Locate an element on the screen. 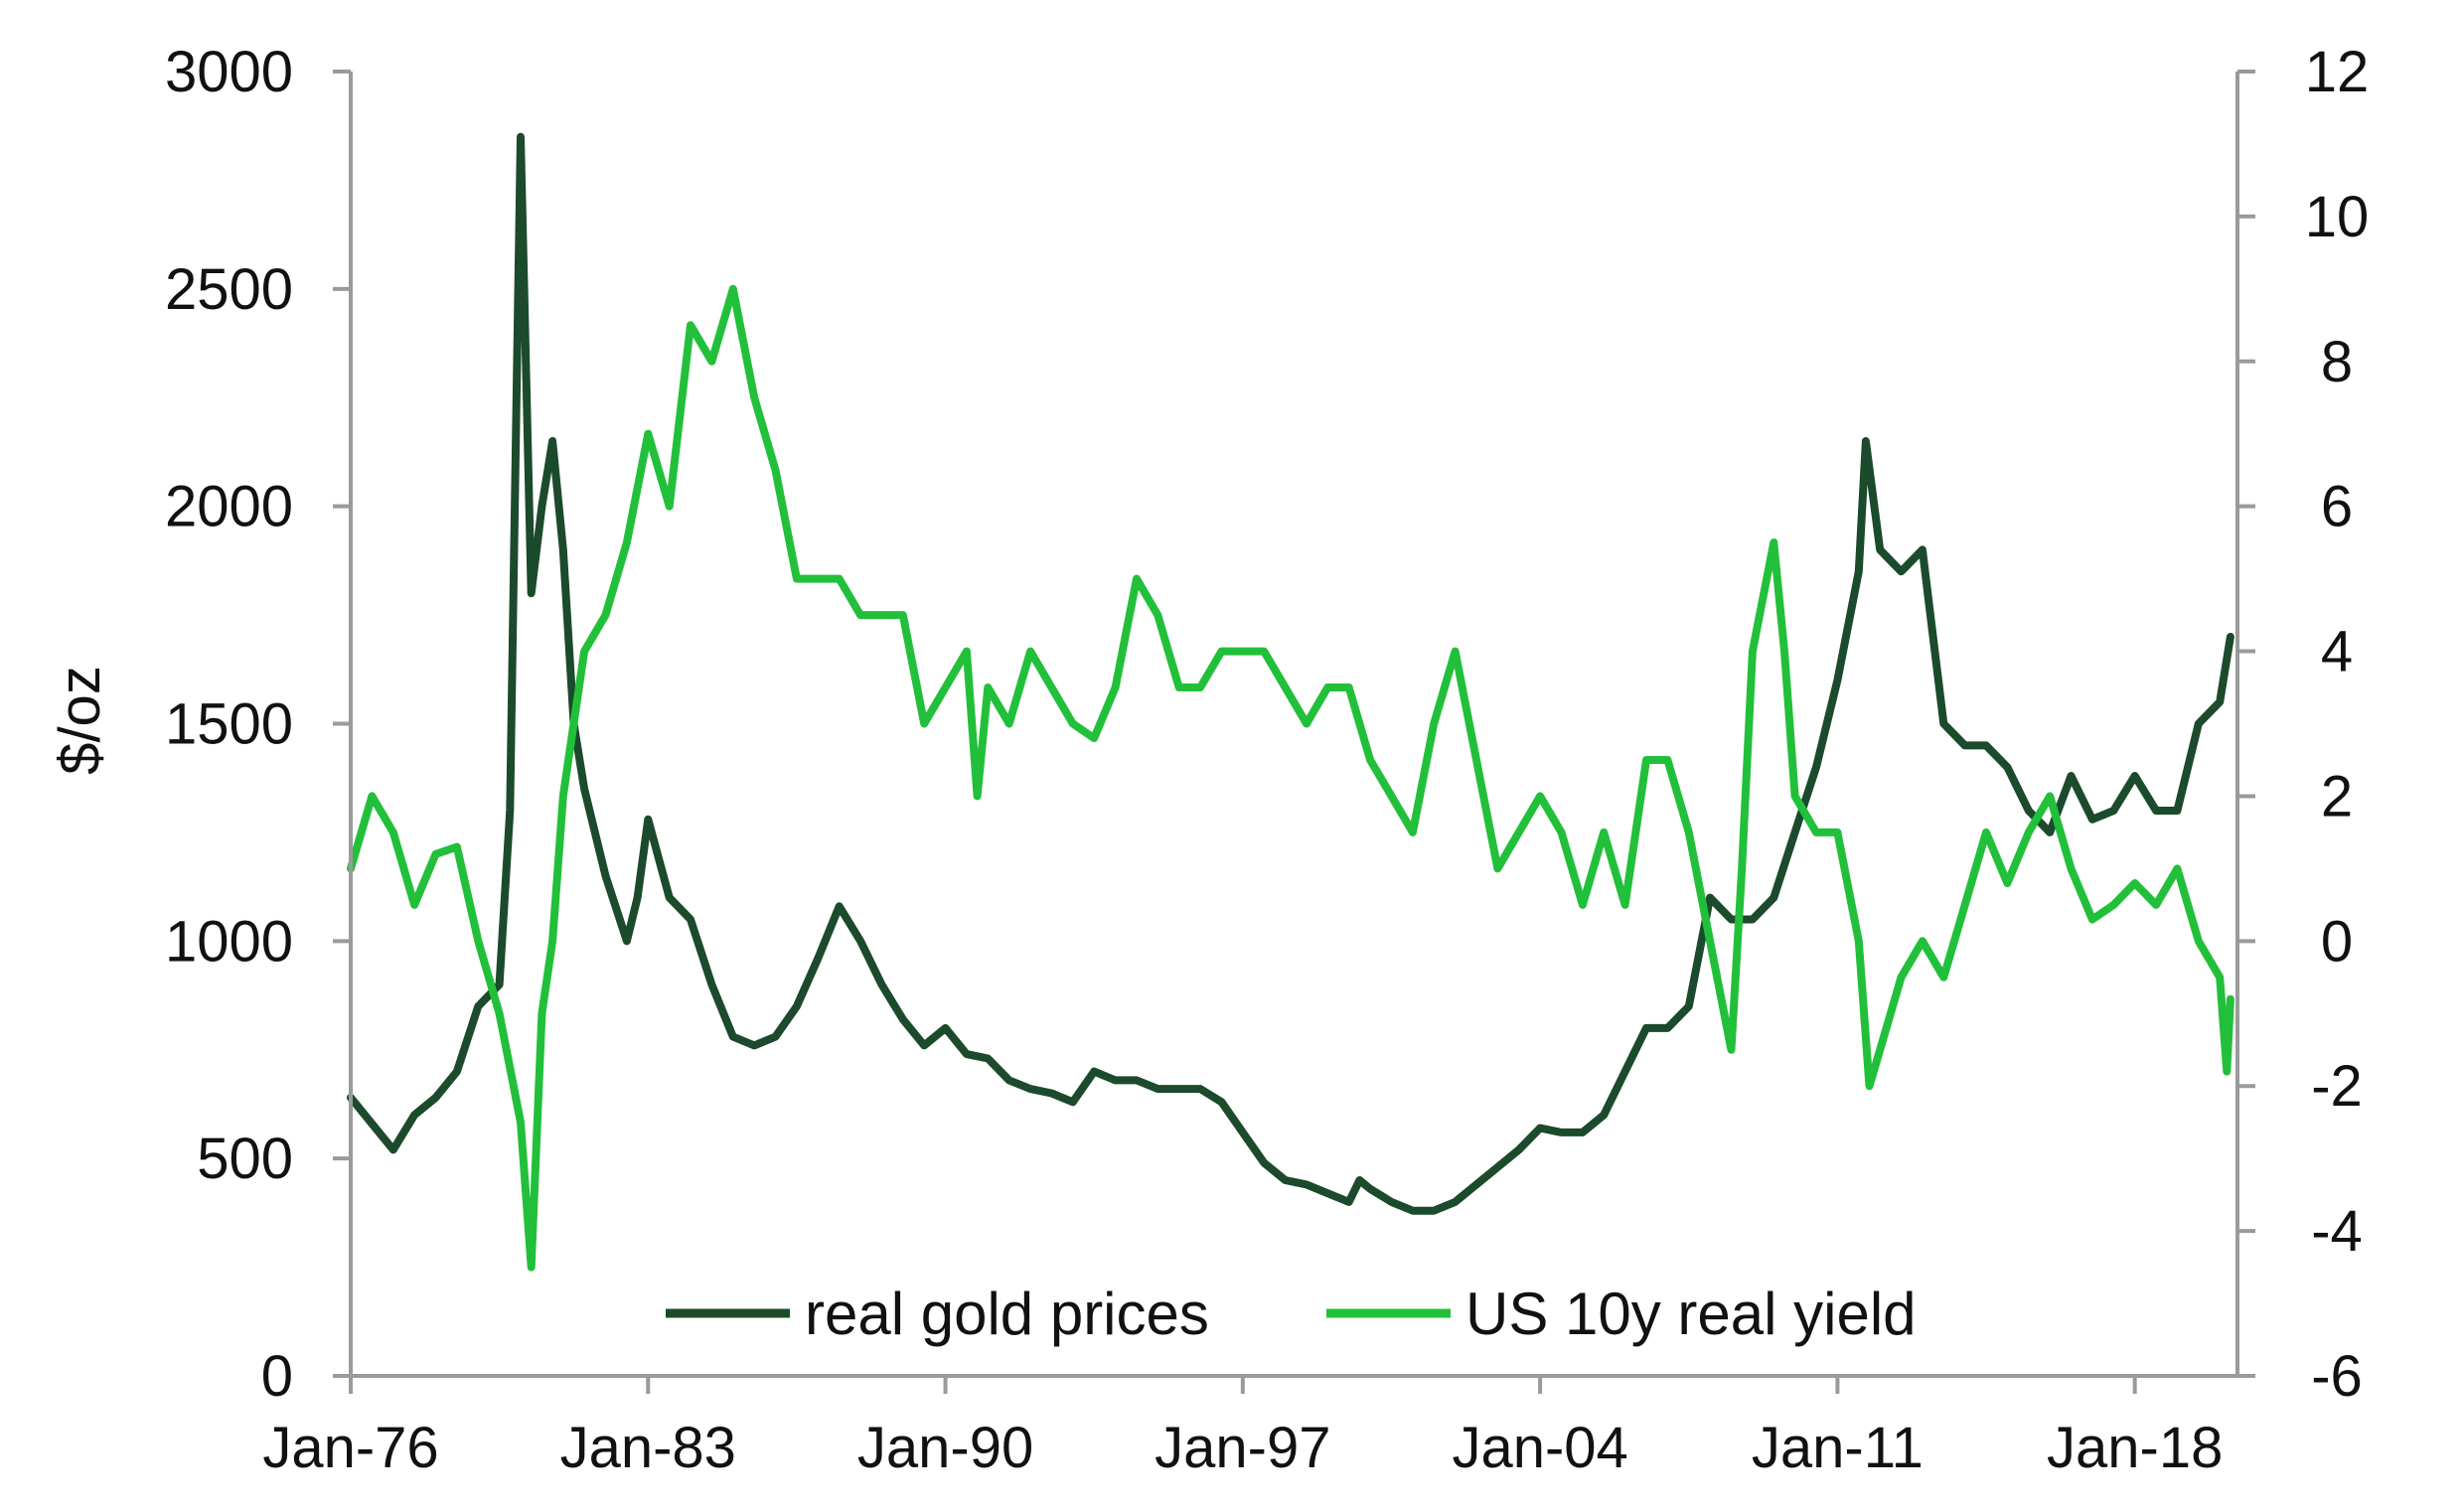 The image size is (2464, 1511). right-y-tick-label: -6 is located at coordinates (2337, 1376).